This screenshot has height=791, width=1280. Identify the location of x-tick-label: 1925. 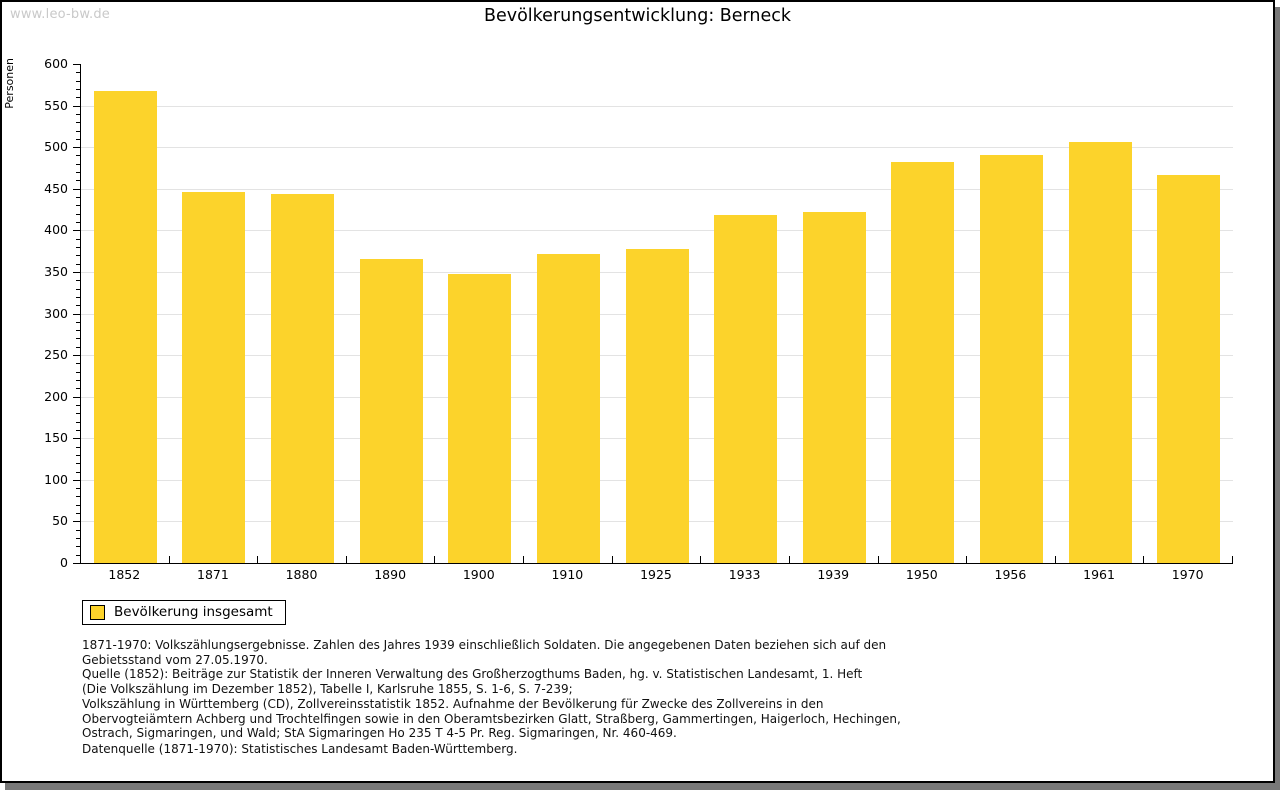
(656, 574).